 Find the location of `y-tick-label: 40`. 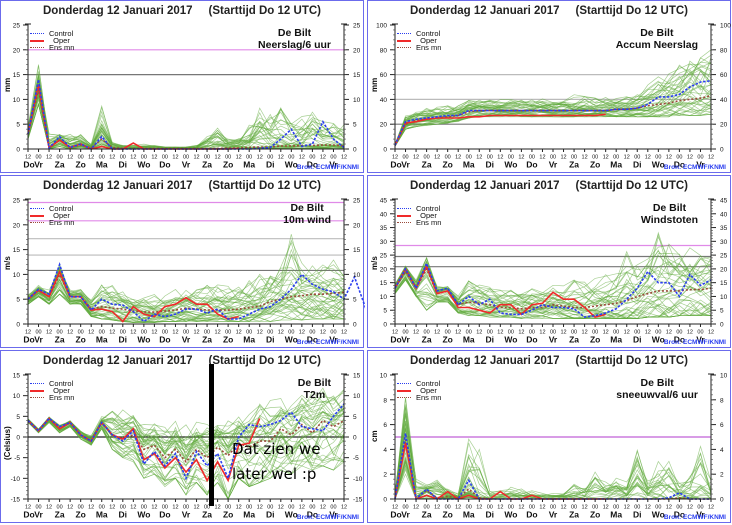

y-tick-label: 40 is located at coordinates (724, 214).